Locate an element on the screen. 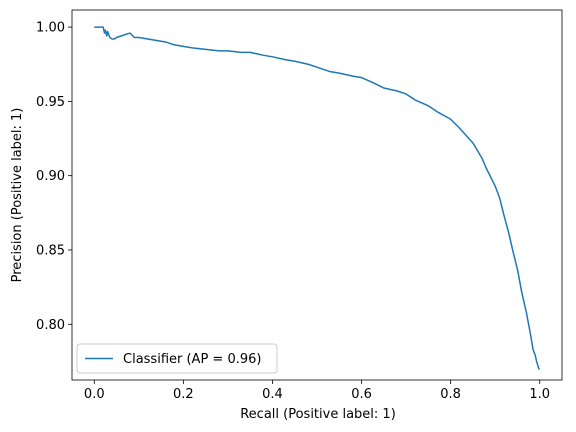 Image resolution: width=576 pixels, height=432 pixels. legend: Classifier (AP = 0.96) is located at coordinates (177, 358).